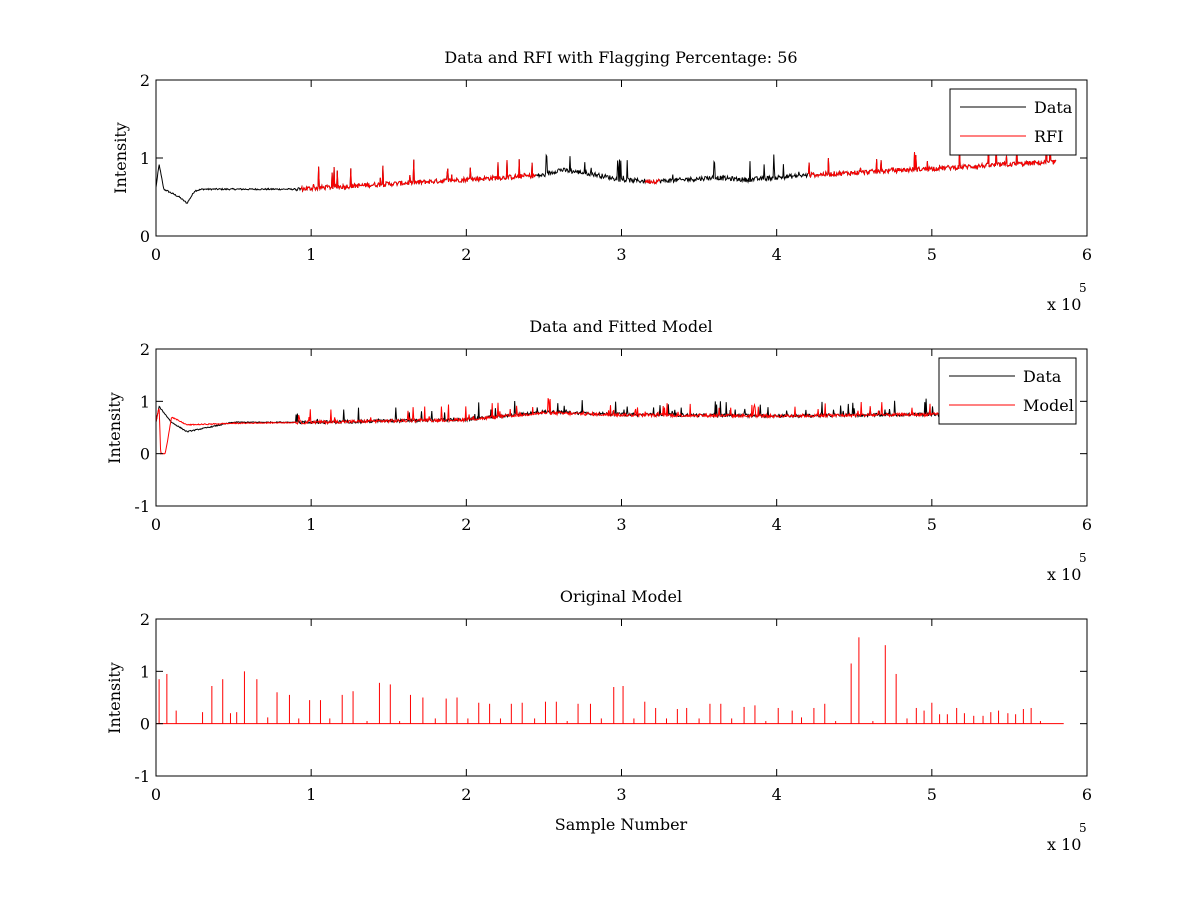 The image size is (1200, 900). I want to click on chart-title: Data and Fitted Model, so click(620, 326).